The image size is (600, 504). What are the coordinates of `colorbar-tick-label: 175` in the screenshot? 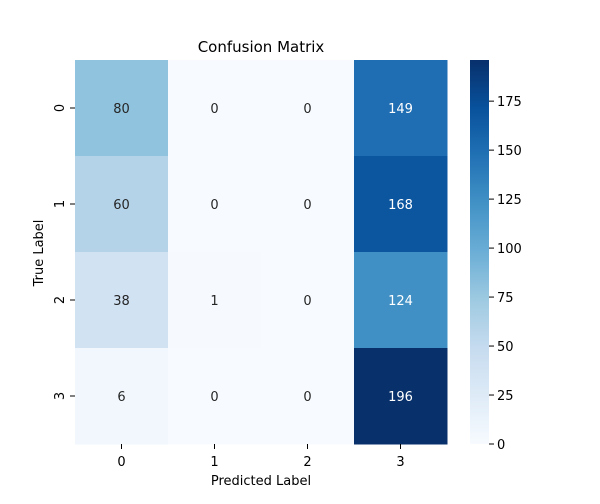 It's located at (509, 102).